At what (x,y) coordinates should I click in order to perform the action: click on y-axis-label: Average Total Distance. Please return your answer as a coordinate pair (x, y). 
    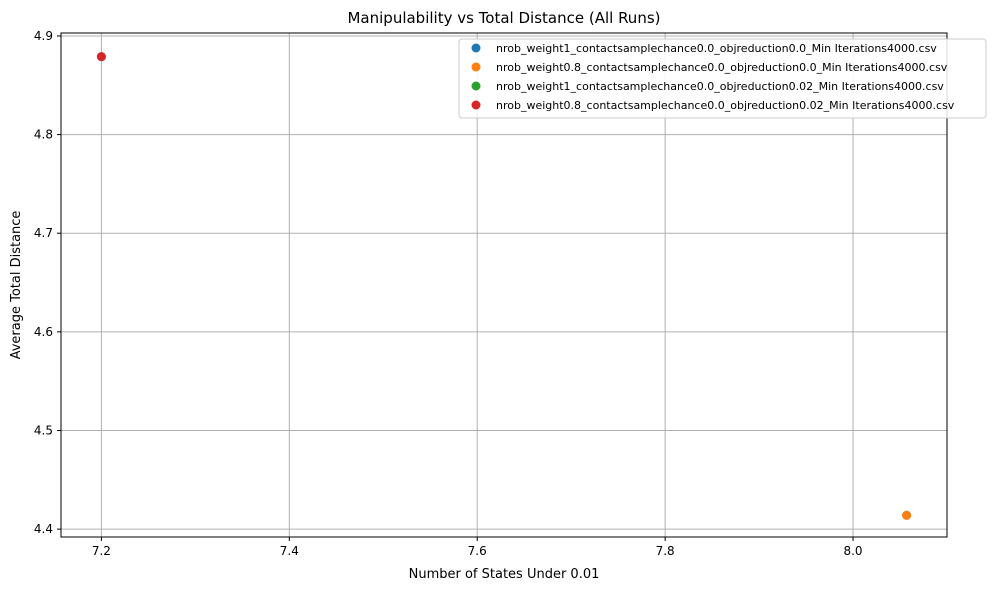
    Looking at the image, I should click on (16, 285).